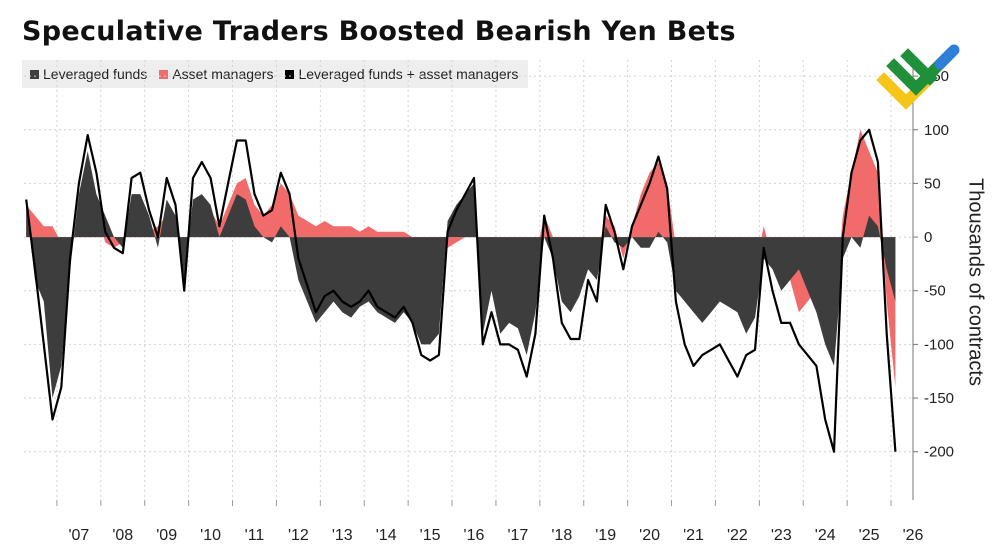  Describe the element at coordinates (605, 535) in the screenshot. I see `x-tick-label: '19` at that location.